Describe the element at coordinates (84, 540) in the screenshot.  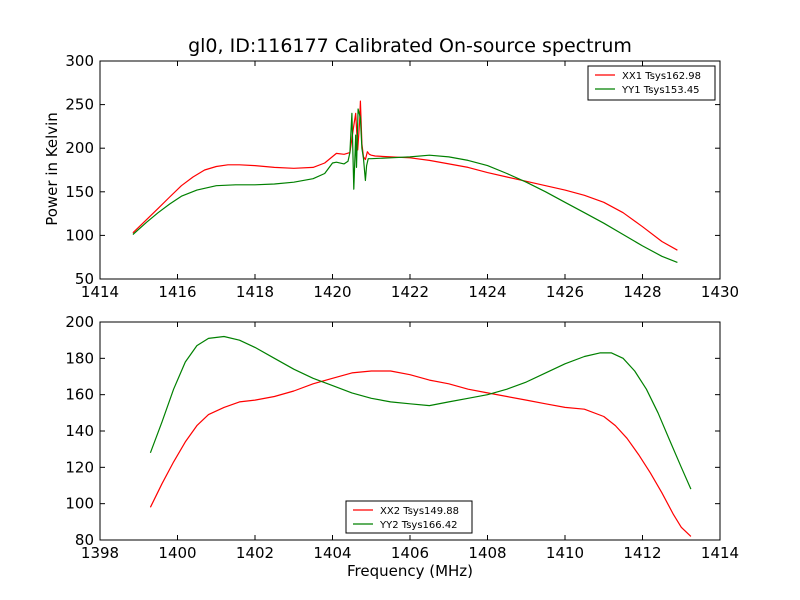
I see `y-tick-label: 80` at that location.